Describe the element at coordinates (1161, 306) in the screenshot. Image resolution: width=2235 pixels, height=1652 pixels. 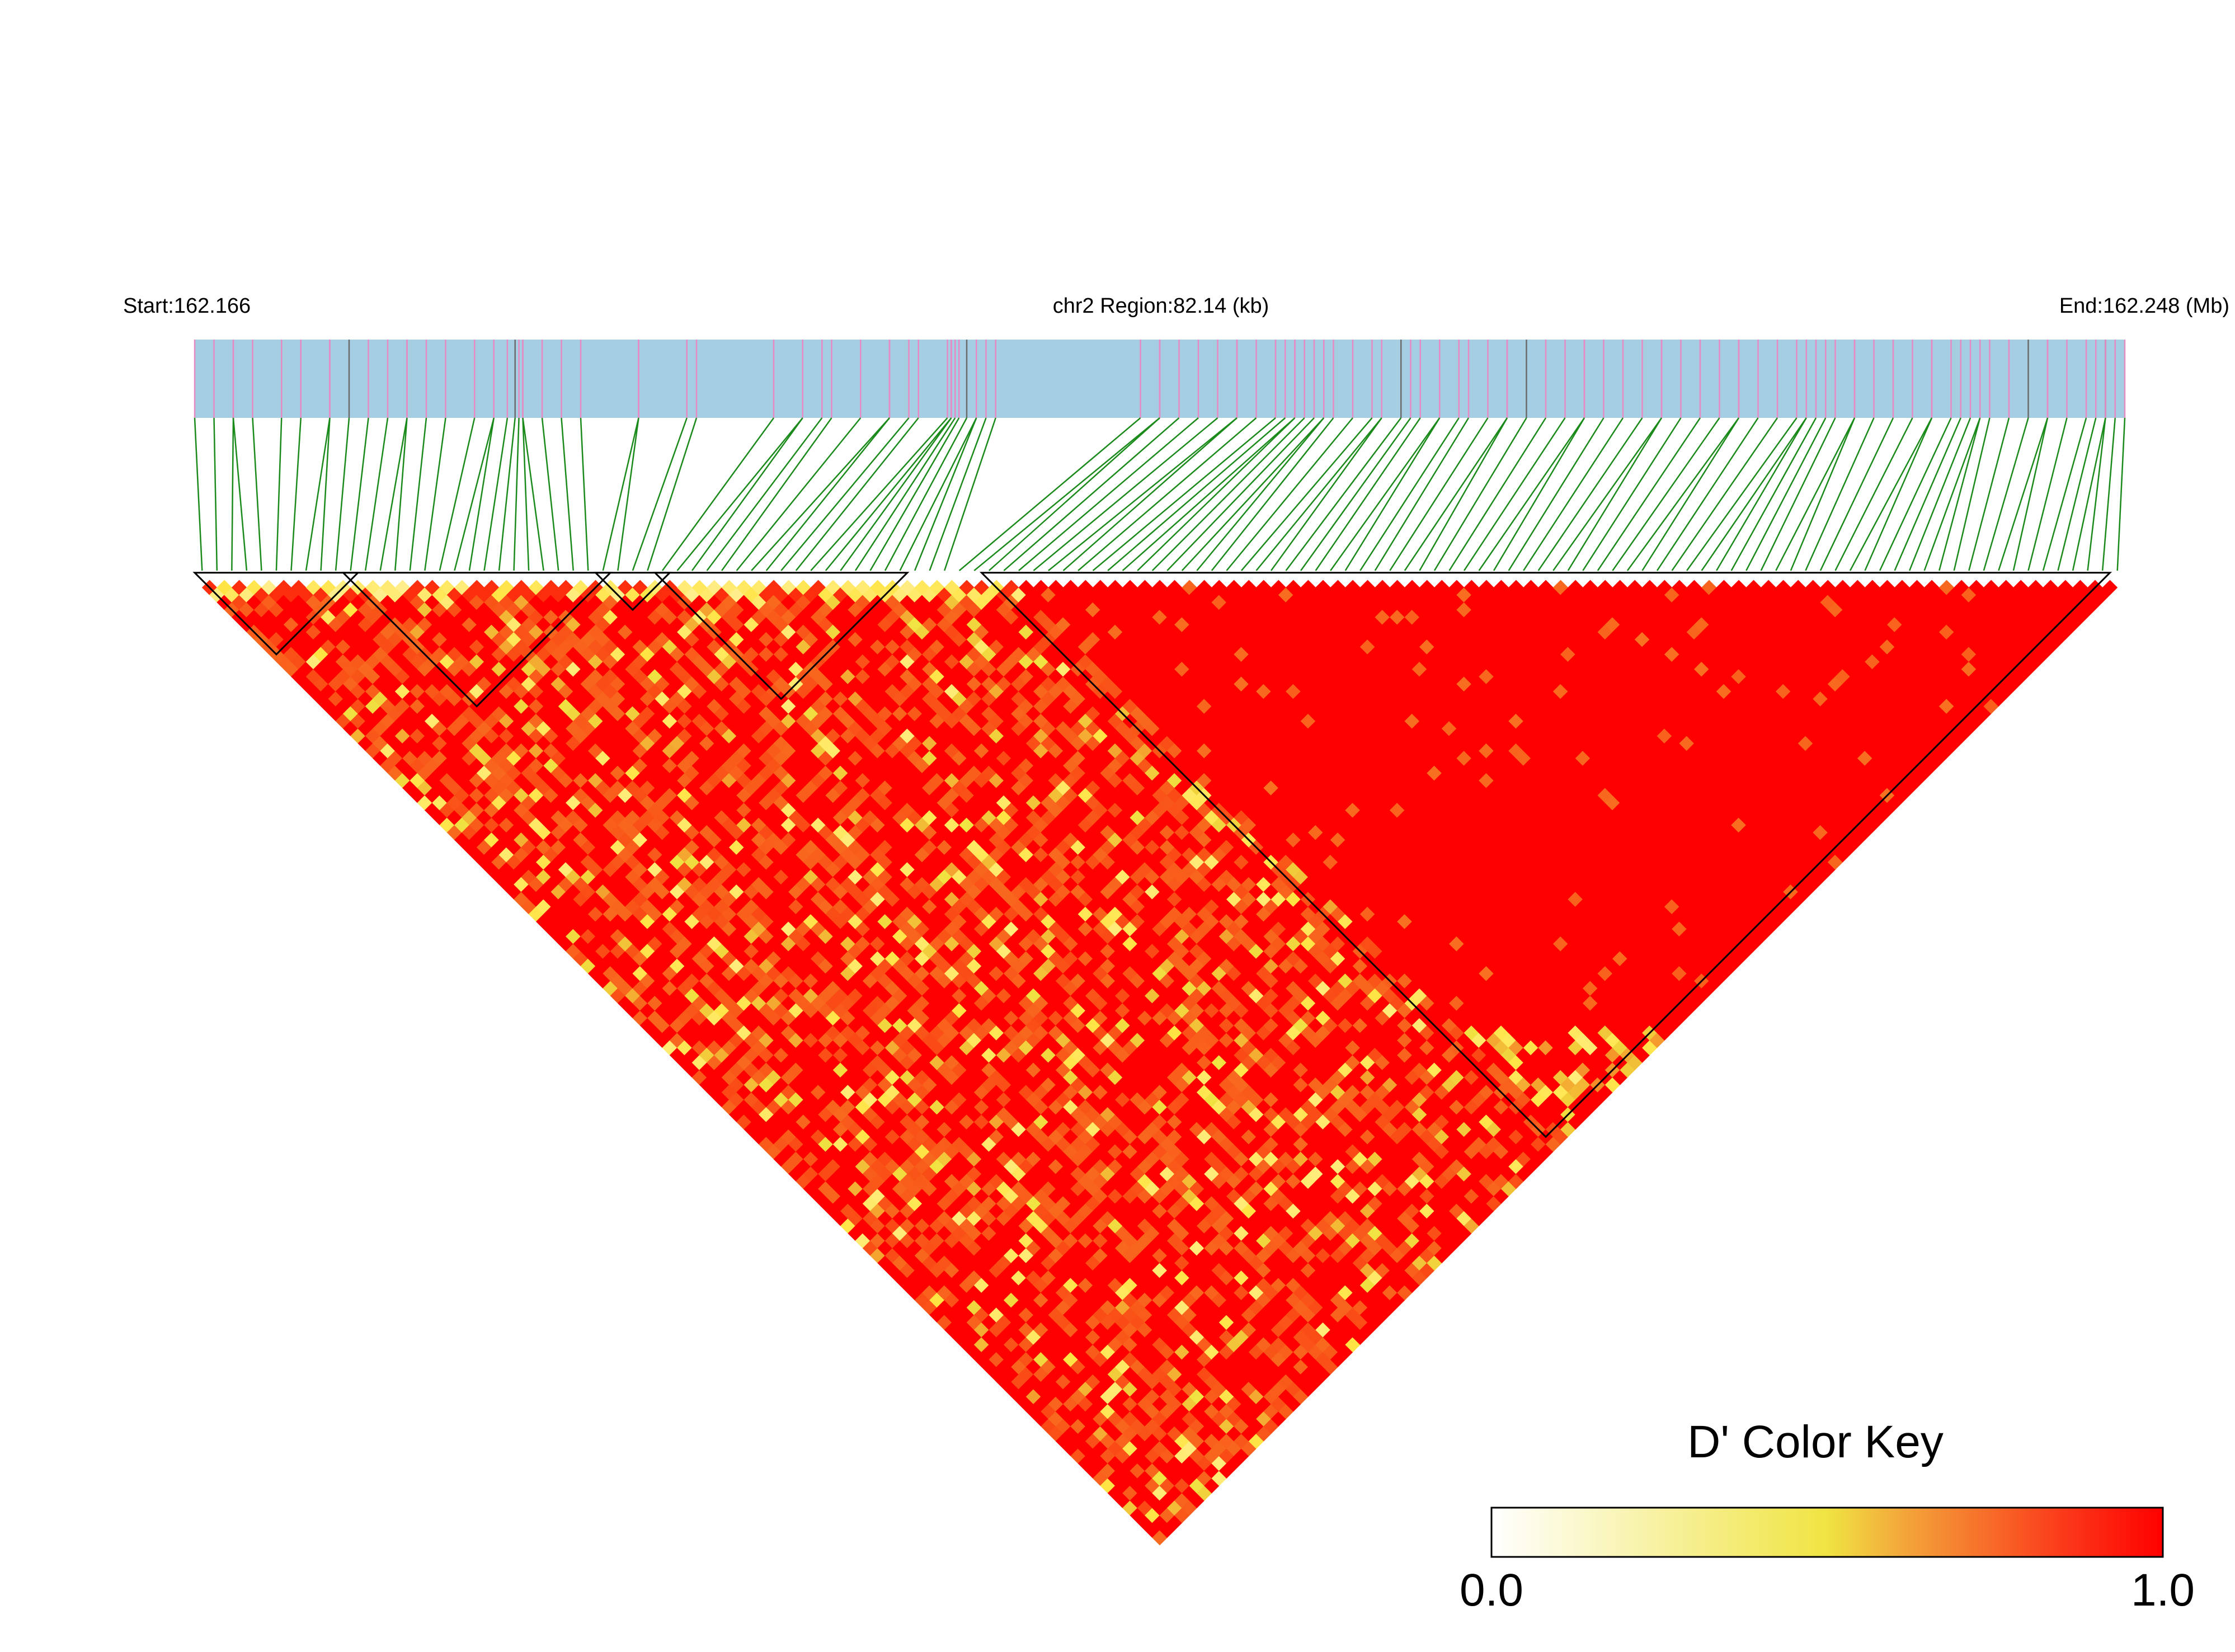
I see `region-title-label: chr2 Region:82.14 (kb)` at that location.